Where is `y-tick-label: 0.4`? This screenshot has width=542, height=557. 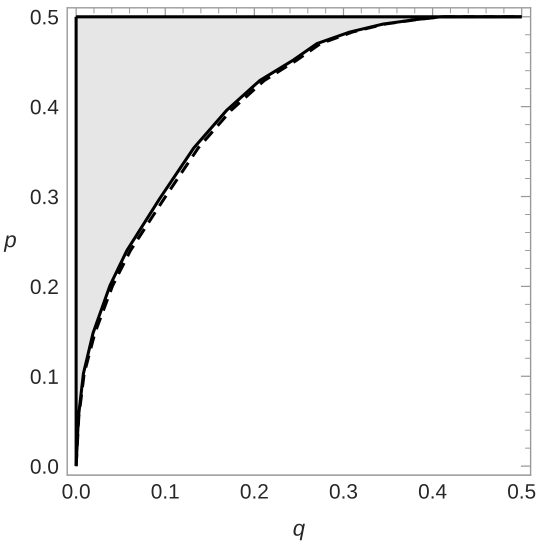
y-tick-label: 0.4 is located at coordinates (44, 107).